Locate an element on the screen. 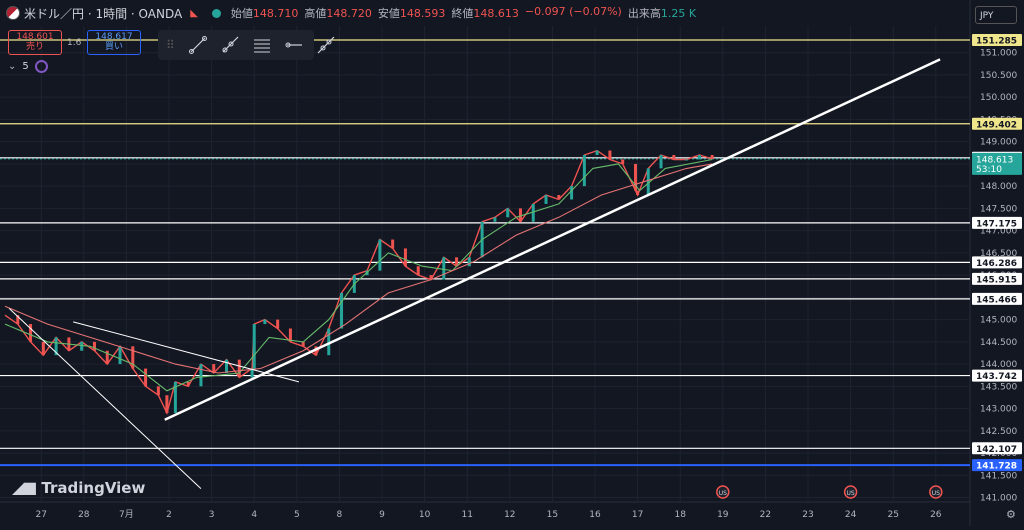 The width and height of the screenshot is (1024, 530). parallel-channel-icon is located at coordinates (262, 45).